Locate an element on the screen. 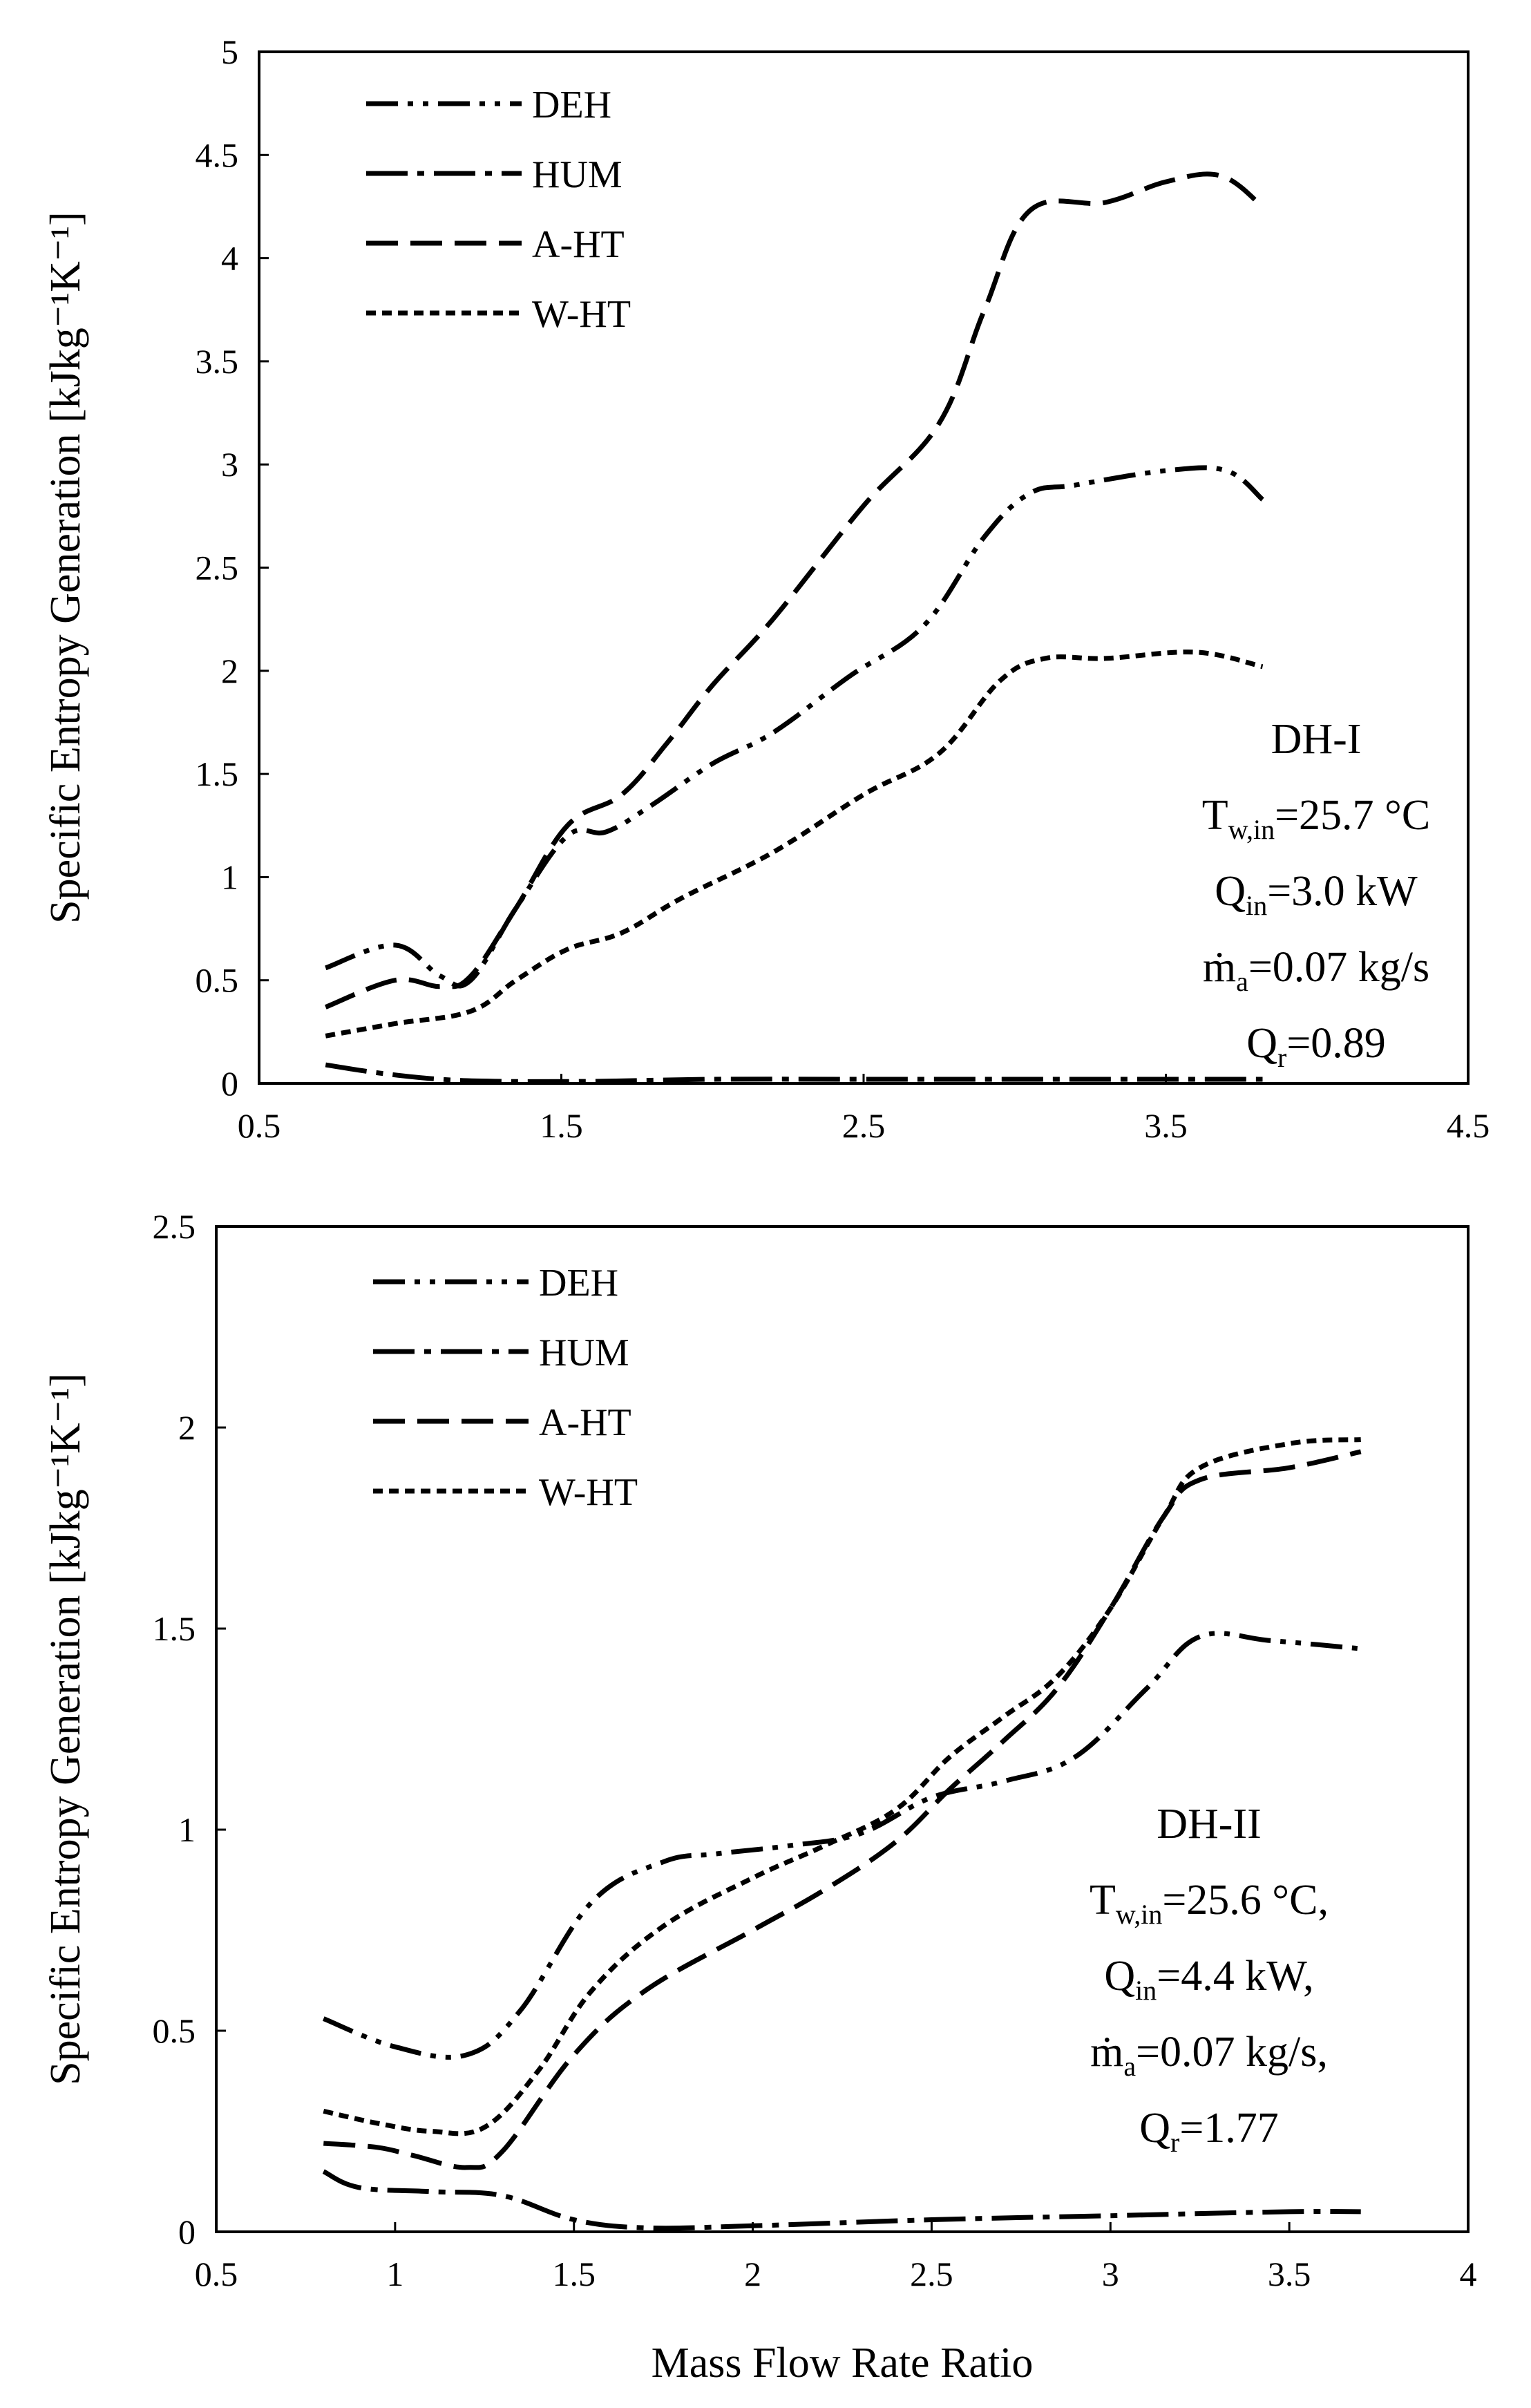 Image resolution: width=1531 pixels, height=2408 pixels. annotation-line: Tw,in=25.7 °C is located at coordinates (1316, 818).